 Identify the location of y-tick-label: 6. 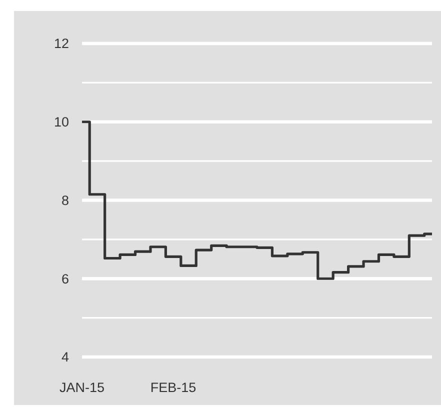
(65, 278).